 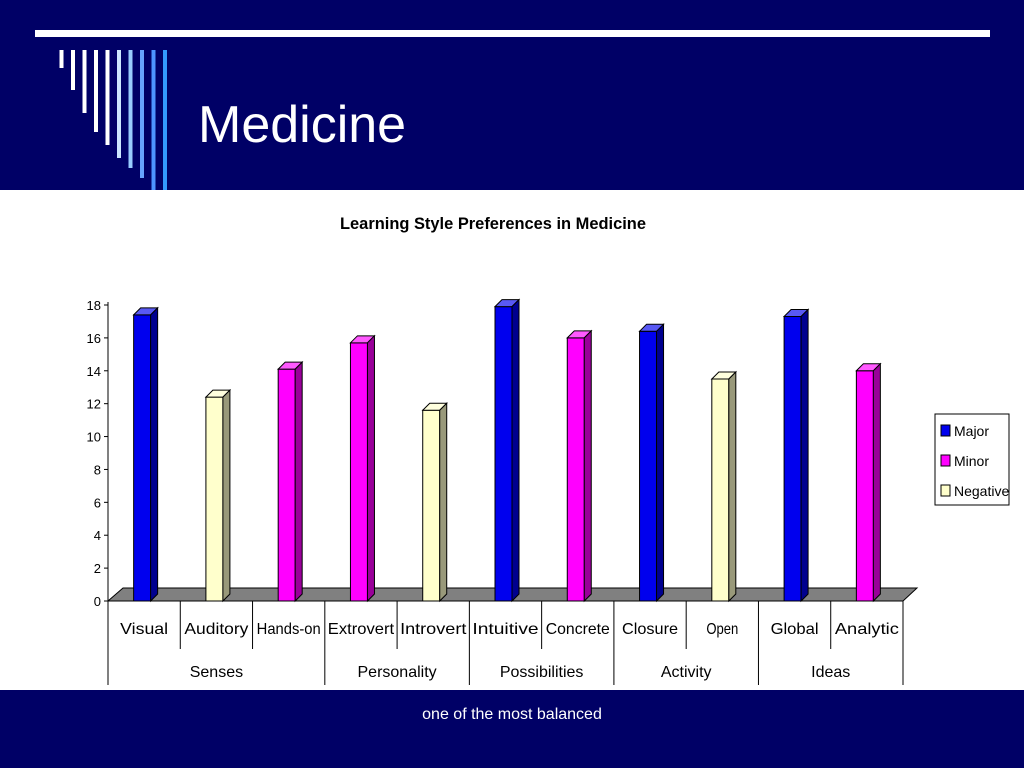 I want to click on bar-minor-analytic, so click(x=868, y=482).